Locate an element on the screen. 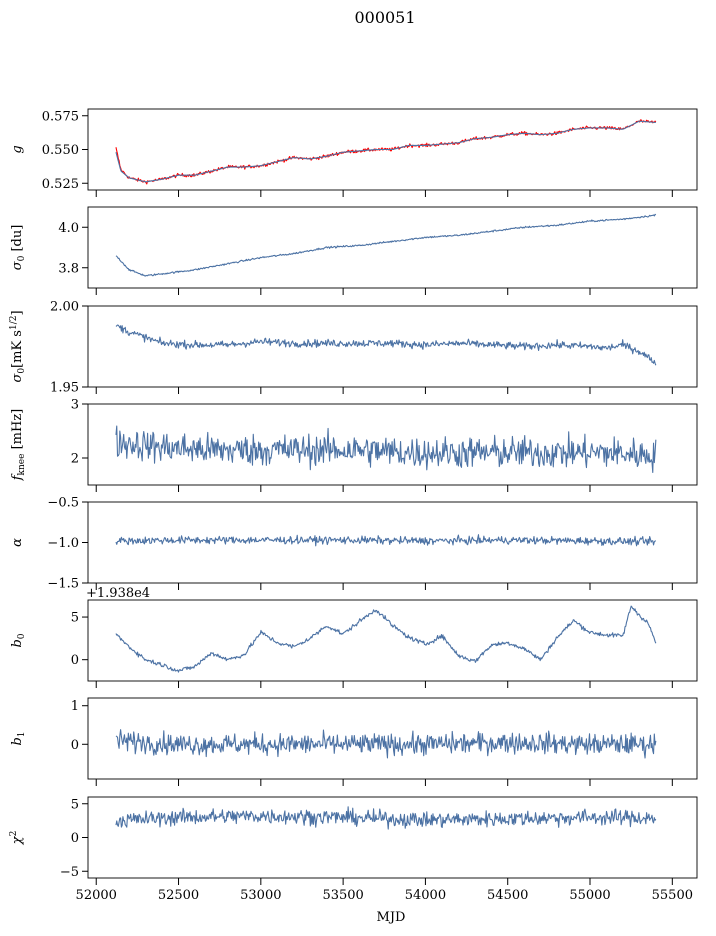 Image resolution: width=716 pixels, height=936 pixels. panel-3: 1.95 2.00 σ0[mK s1/2] is located at coordinates (353, 348).